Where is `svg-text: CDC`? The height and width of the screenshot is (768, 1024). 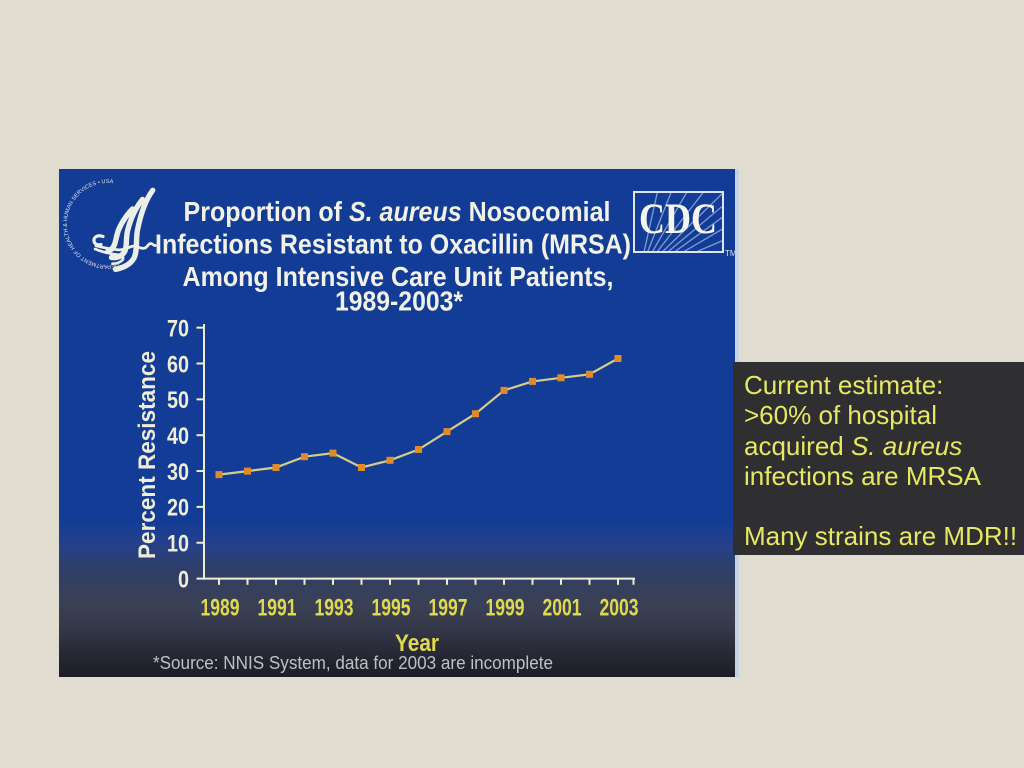
svg-text: CDC is located at coordinates (678, 219).